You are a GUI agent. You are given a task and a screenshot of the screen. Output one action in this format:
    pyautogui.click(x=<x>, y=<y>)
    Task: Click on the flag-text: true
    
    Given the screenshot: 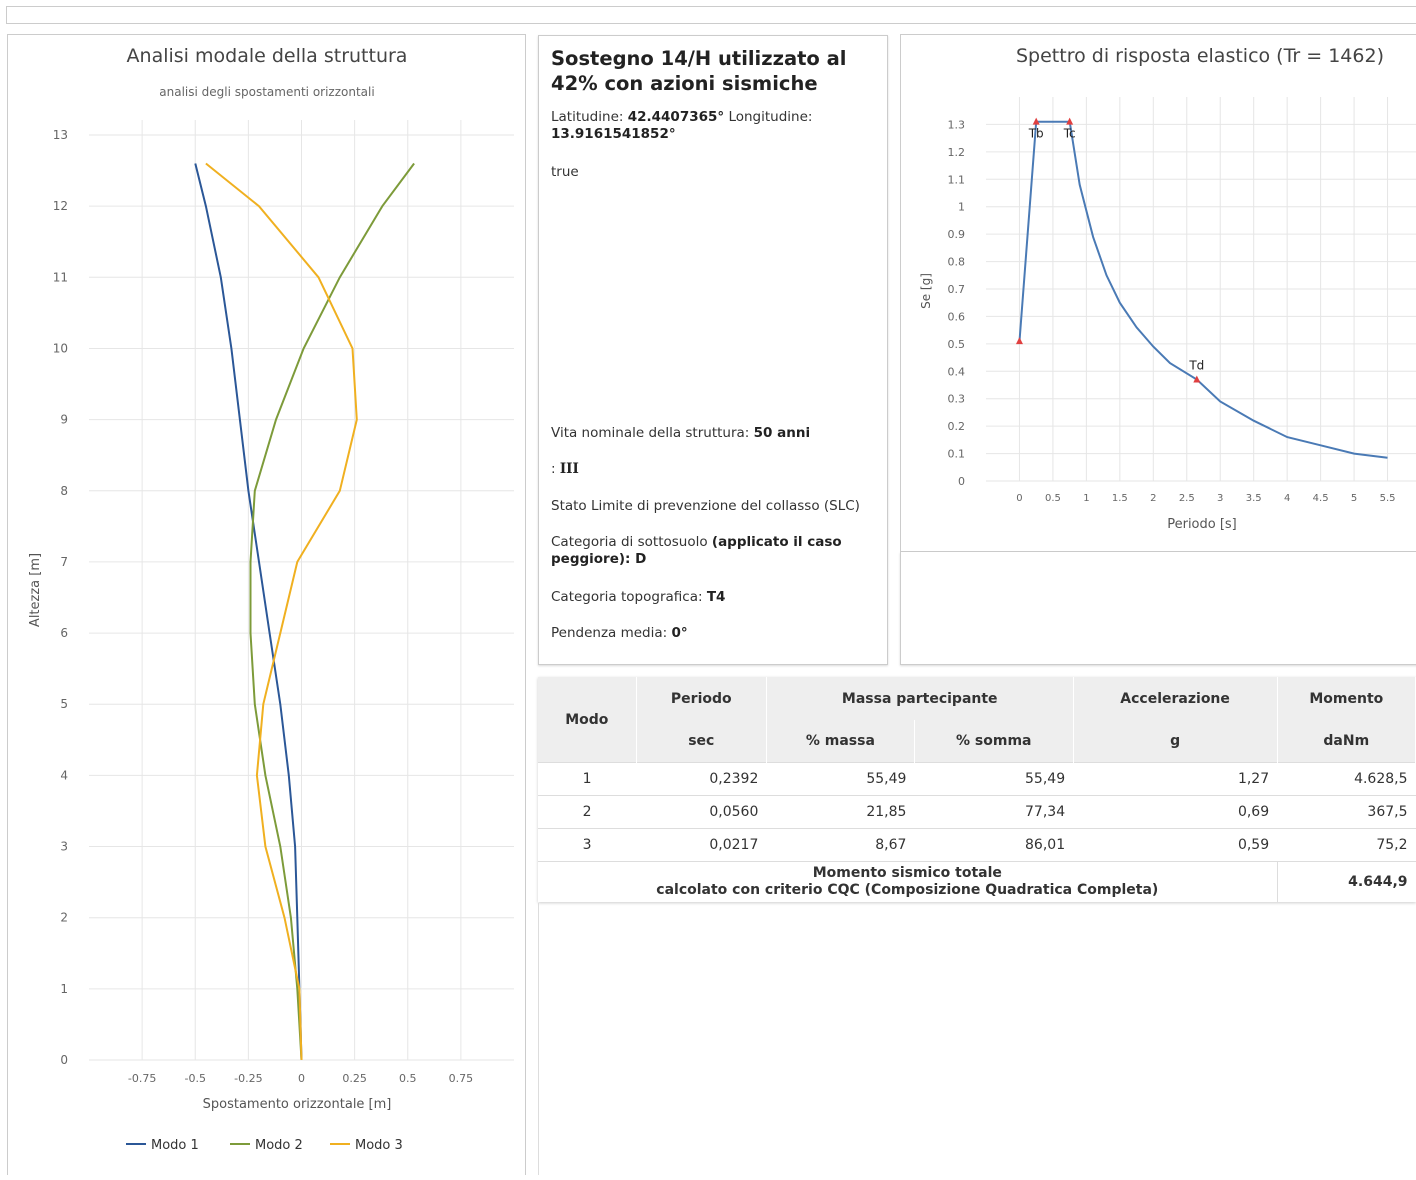 What is the action you would take?
    pyautogui.click(x=565, y=172)
    